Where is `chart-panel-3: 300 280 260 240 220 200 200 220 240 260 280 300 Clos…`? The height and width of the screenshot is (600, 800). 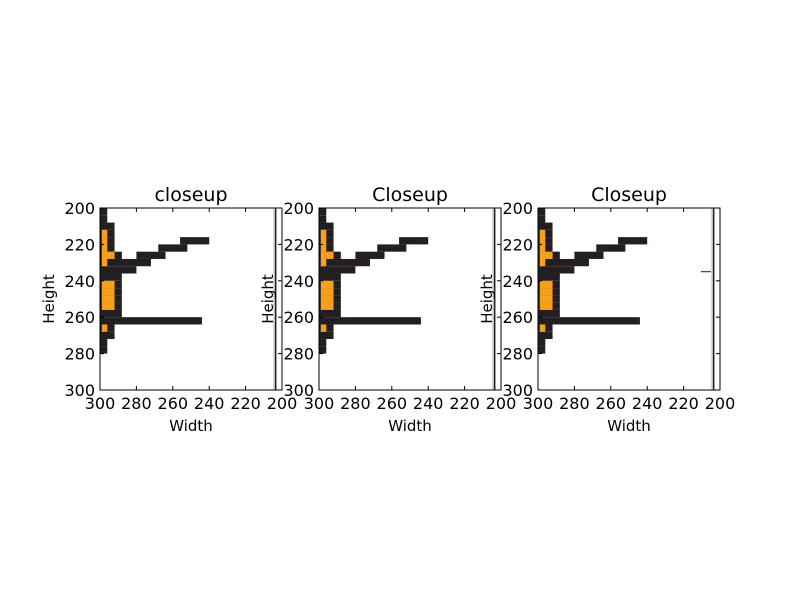
chart-panel-3: 300 280 260 240 220 200 200 220 240 260 280 300 Clos… is located at coordinates (606, 309).